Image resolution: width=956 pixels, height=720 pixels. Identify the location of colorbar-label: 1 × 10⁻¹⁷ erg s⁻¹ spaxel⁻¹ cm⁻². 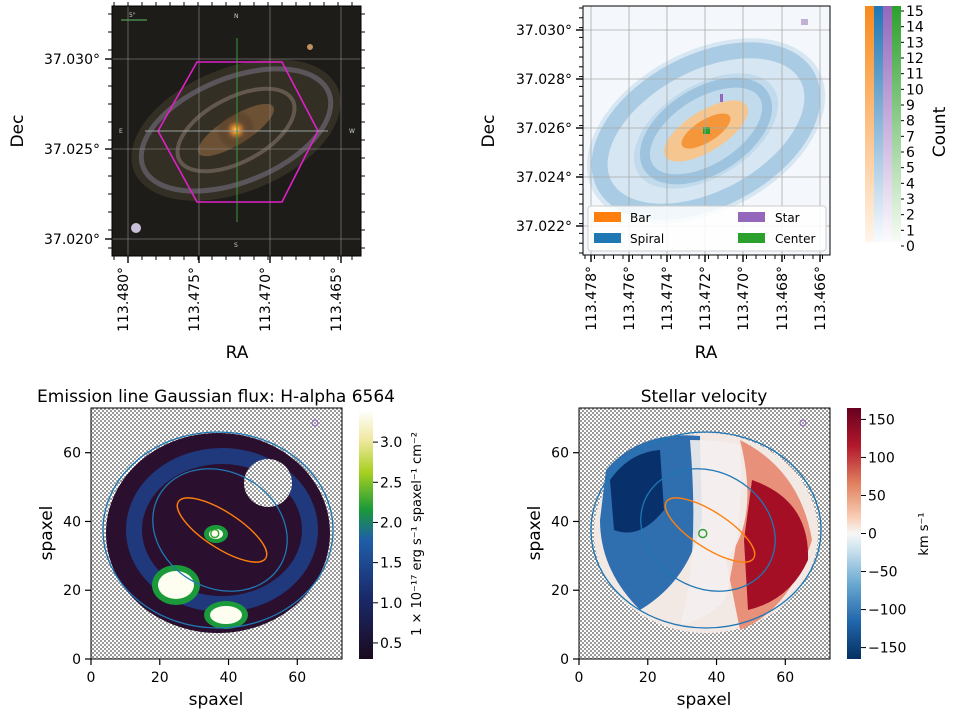
(417, 534).